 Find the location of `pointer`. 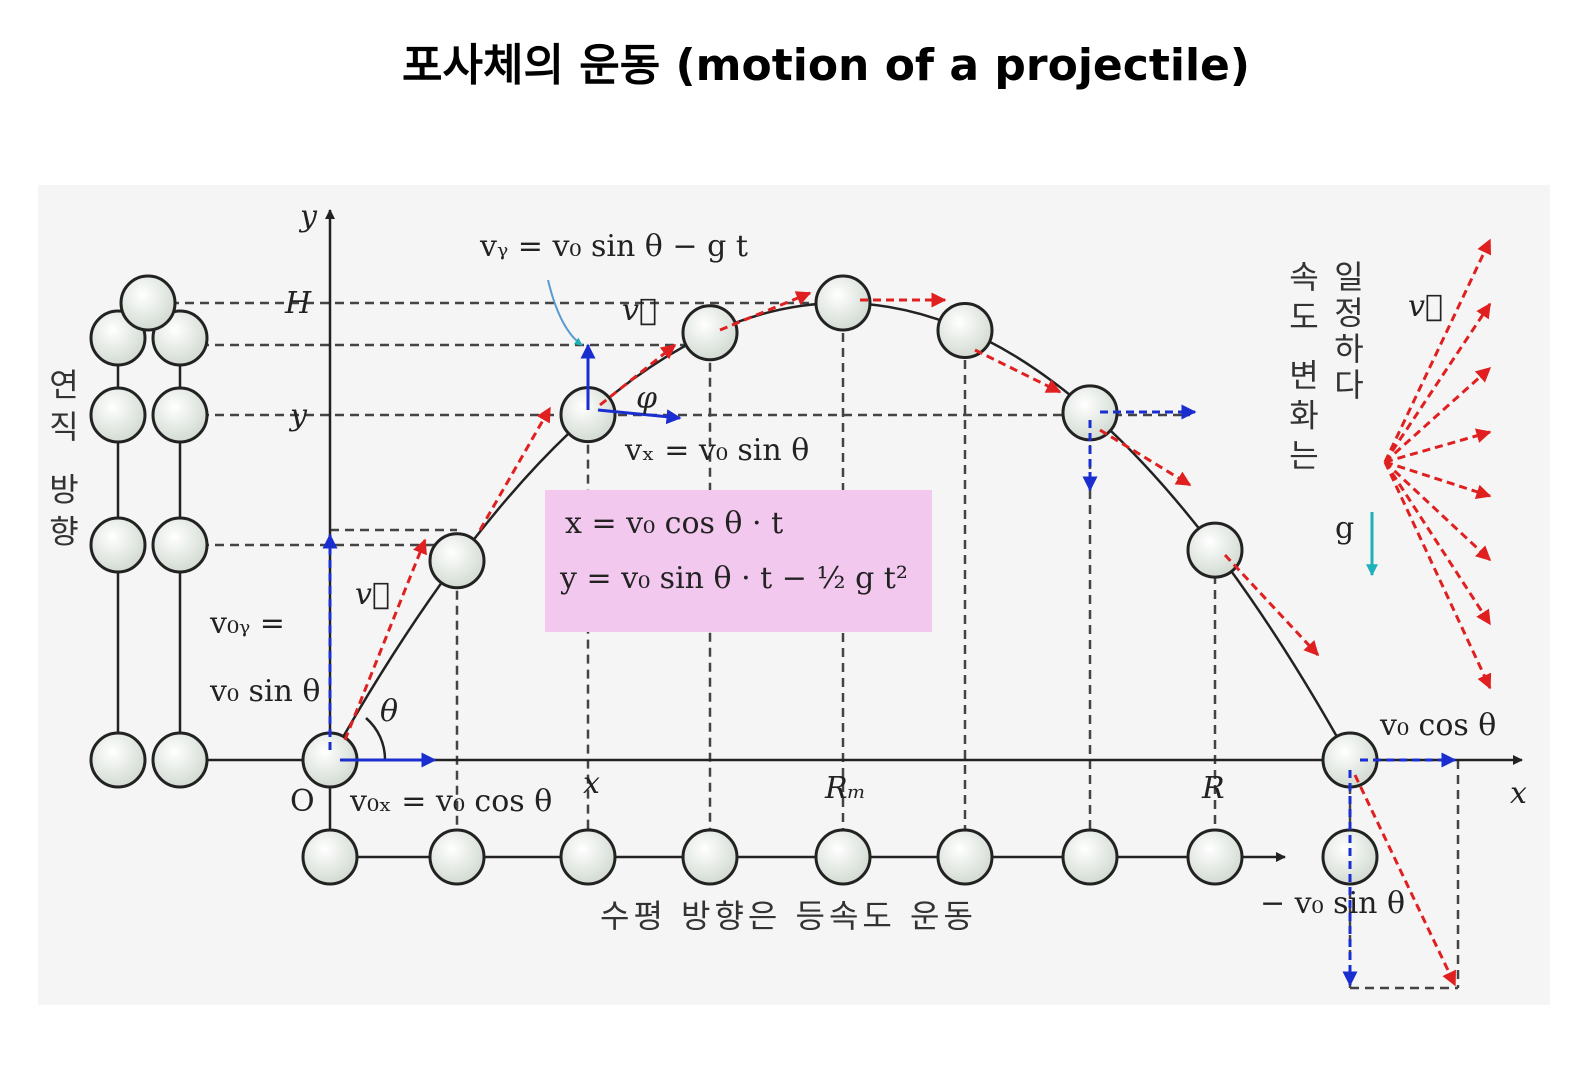

pointer is located at coordinates (565, 312).